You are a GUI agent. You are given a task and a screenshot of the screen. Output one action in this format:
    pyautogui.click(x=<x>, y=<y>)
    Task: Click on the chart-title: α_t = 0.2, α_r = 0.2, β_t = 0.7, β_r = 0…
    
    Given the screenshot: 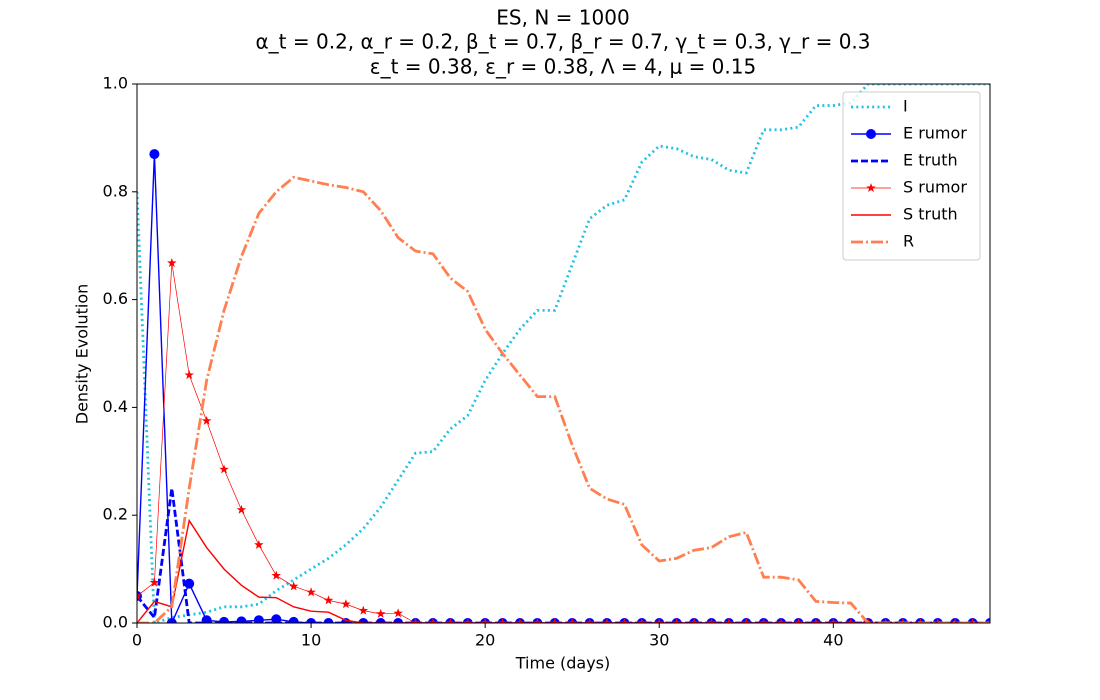 What is the action you would take?
    pyautogui.click(x=562, y=42)
    